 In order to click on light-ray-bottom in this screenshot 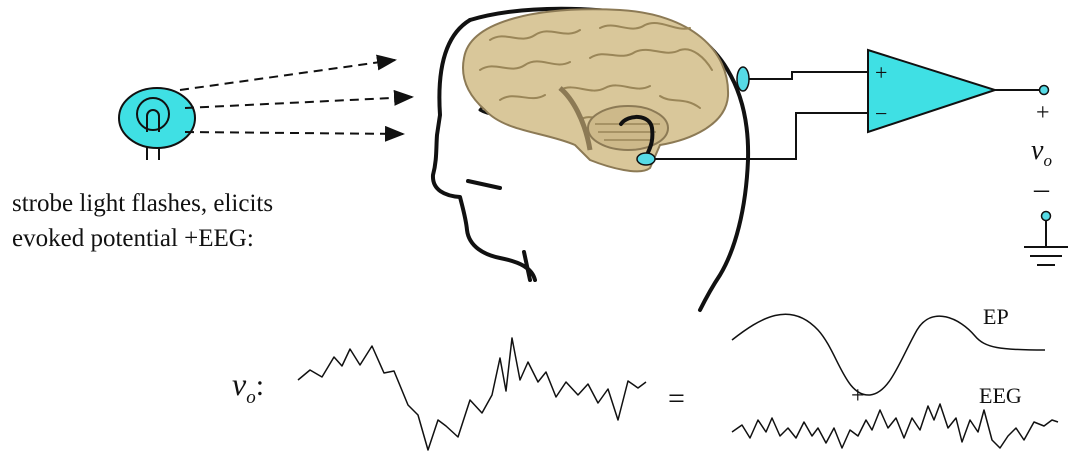, I will do `click(294, 133)`.